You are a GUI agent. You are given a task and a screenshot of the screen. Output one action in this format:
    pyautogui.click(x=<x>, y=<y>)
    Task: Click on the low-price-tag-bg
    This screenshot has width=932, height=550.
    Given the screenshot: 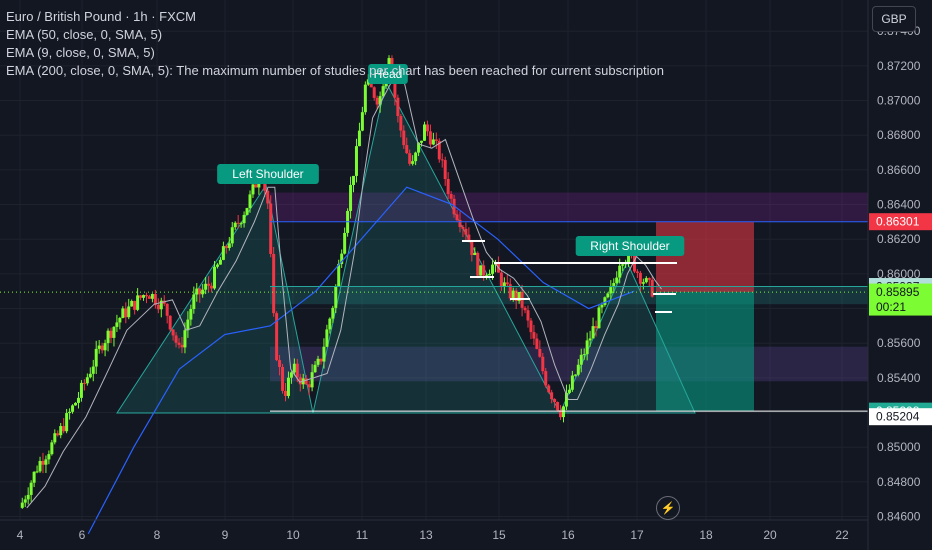 What is the action you would take?
    pyautogui.click(x=900, y=417)
    